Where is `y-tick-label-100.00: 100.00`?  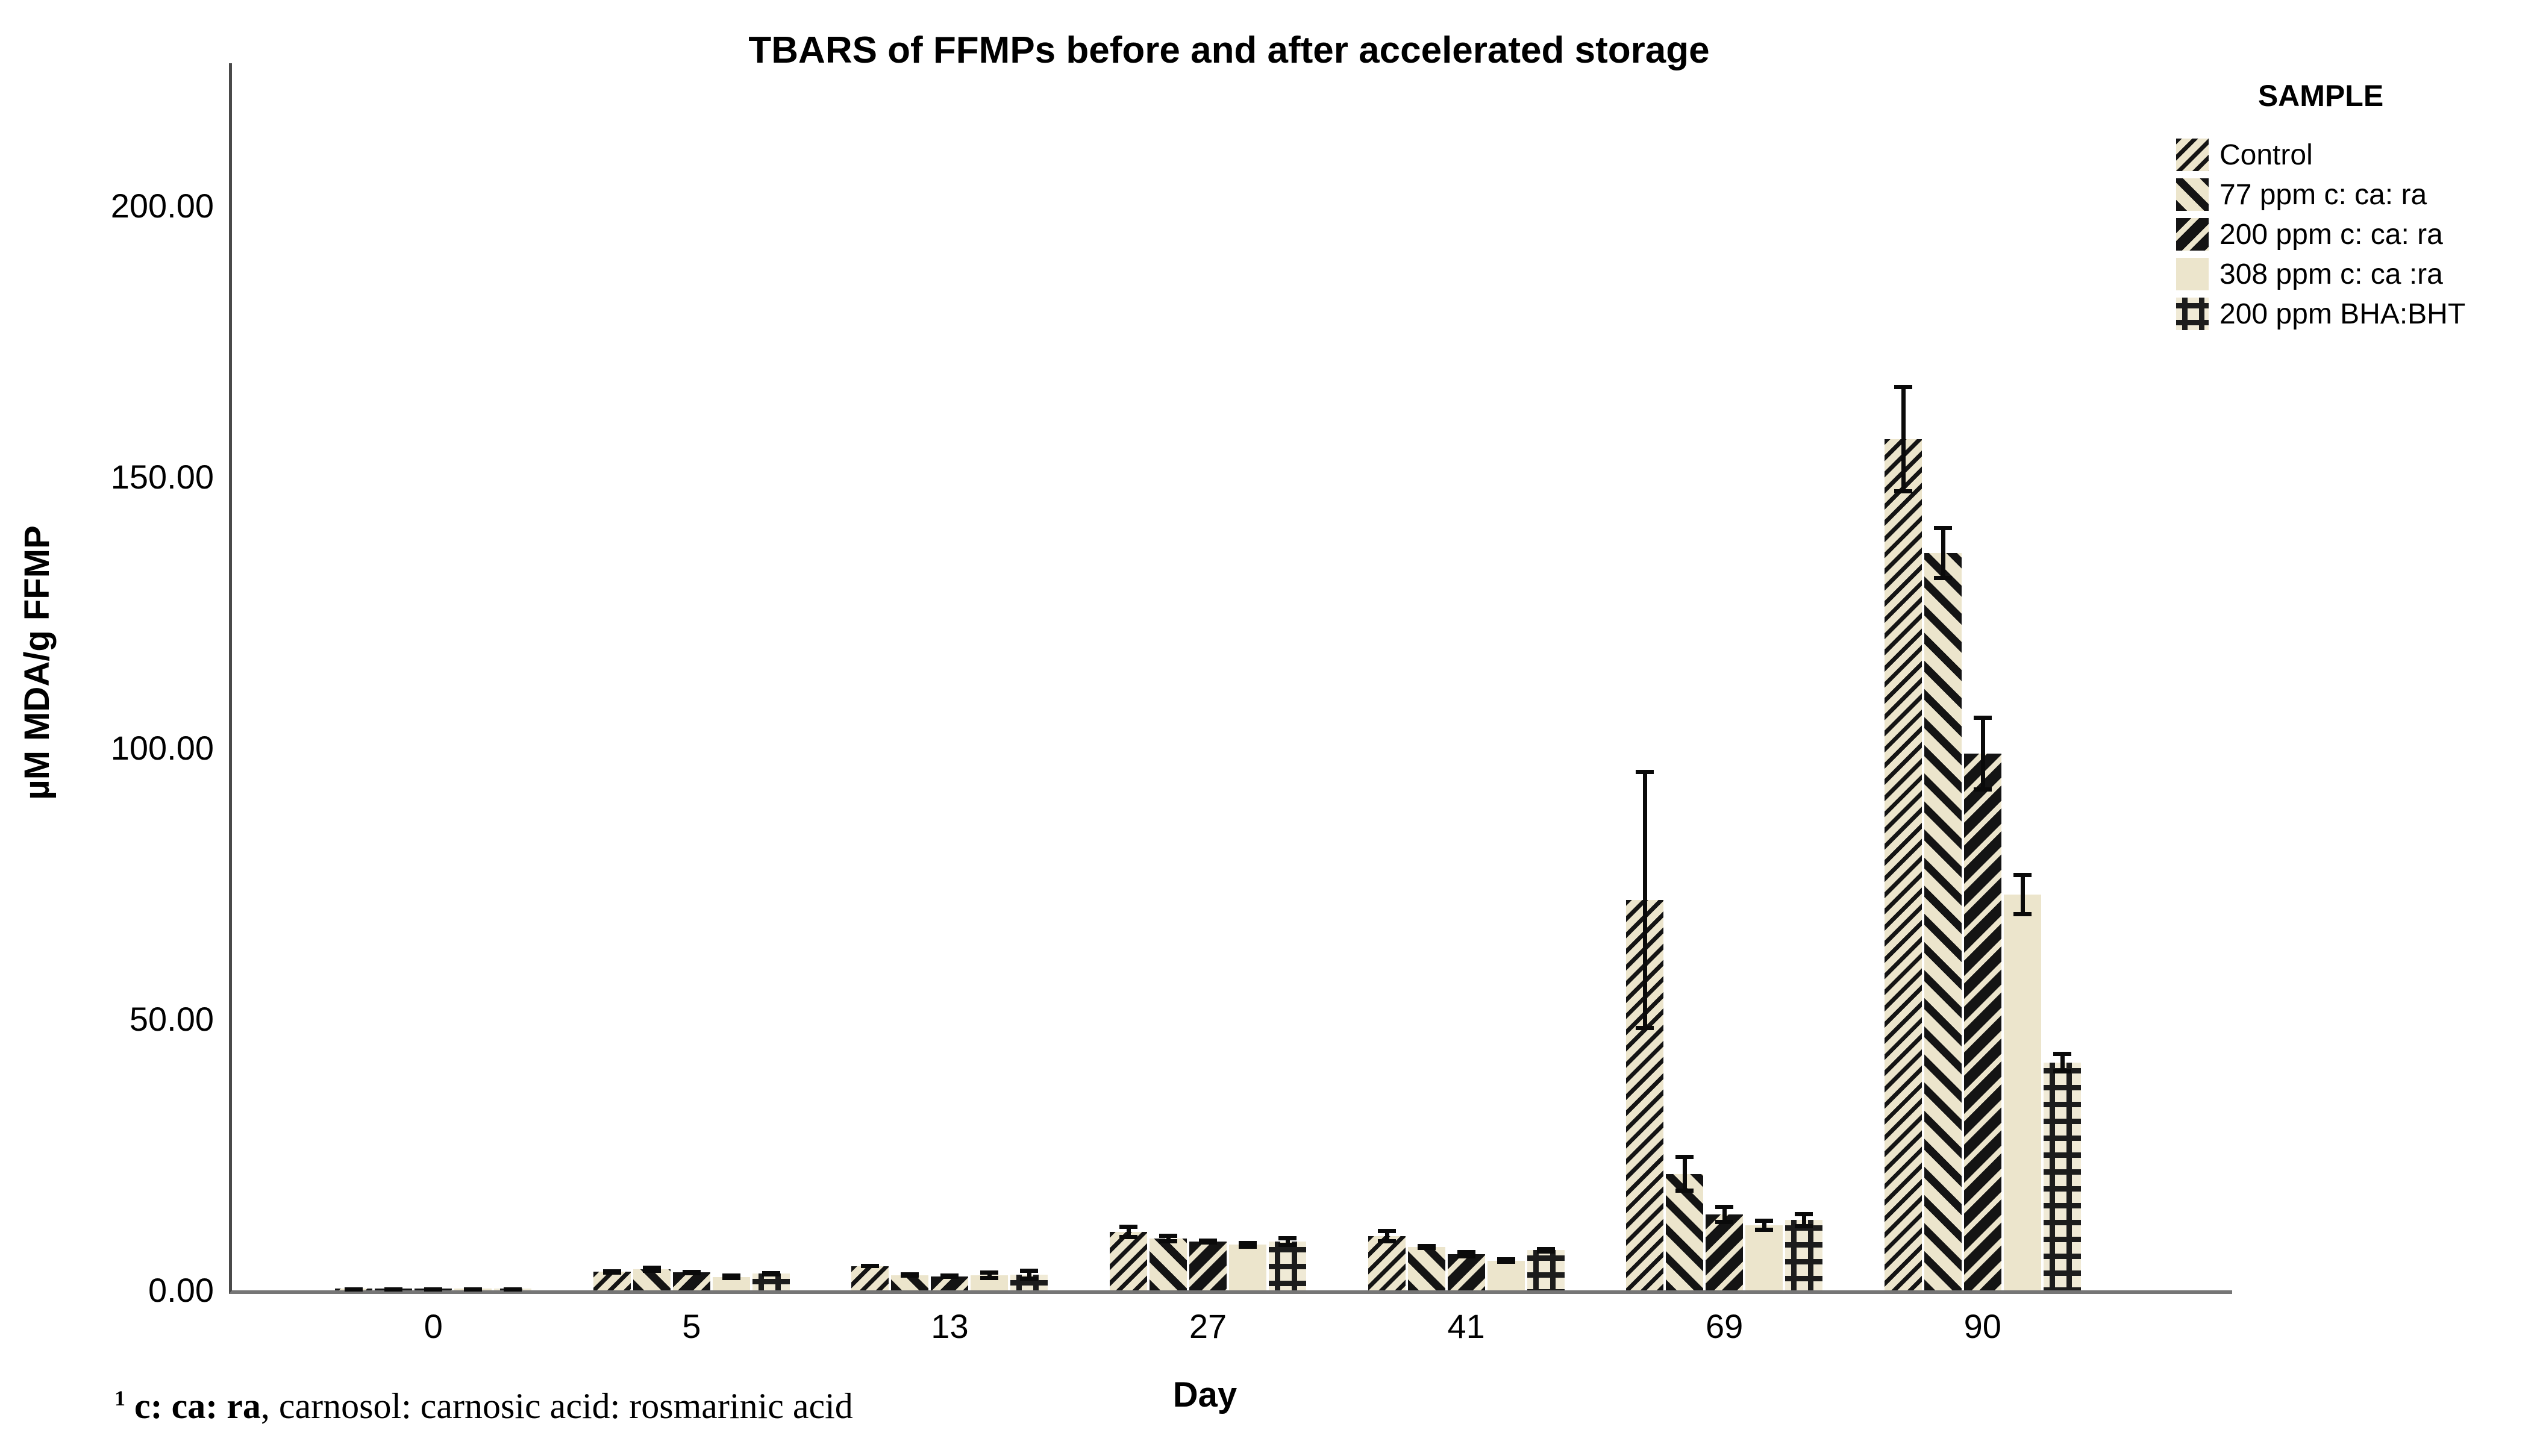
y-tick-label-100.00: 100.00 is located at coordinates (162, 748).